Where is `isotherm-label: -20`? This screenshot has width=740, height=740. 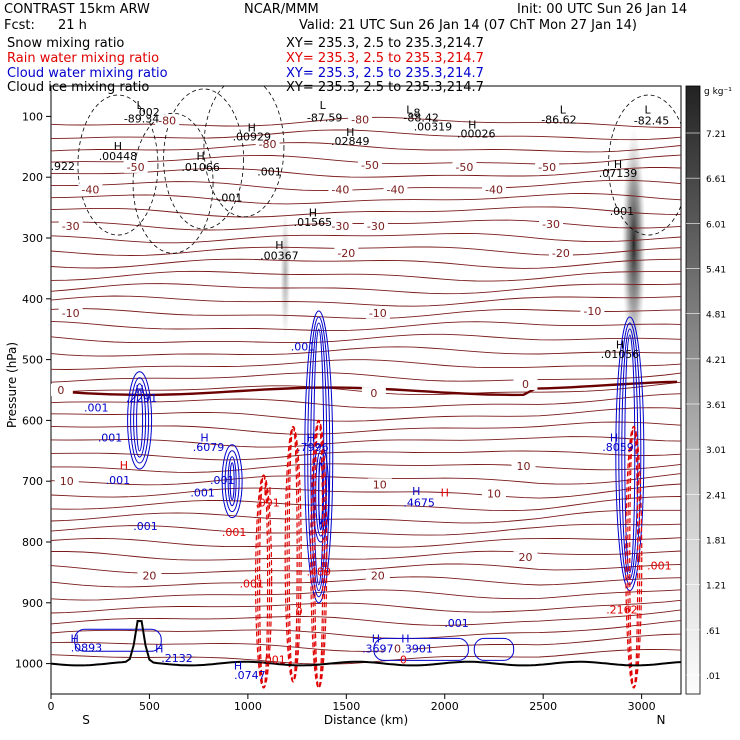
isotherm-label: -20 is located at coordinates (346, 253).